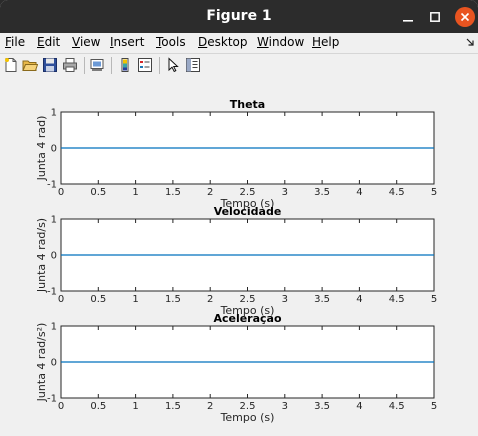 This screenshot has height=436, width=478. I want to click on close-button, so click(465, 17).